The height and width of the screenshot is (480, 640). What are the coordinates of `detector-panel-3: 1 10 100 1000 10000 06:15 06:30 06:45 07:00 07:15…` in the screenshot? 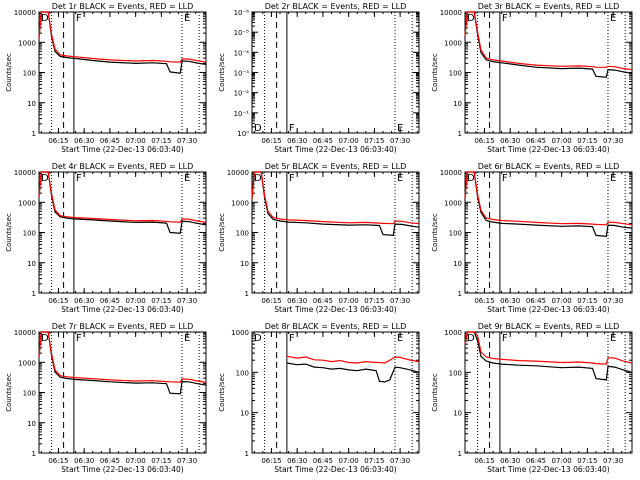 It's located at (532, 78).